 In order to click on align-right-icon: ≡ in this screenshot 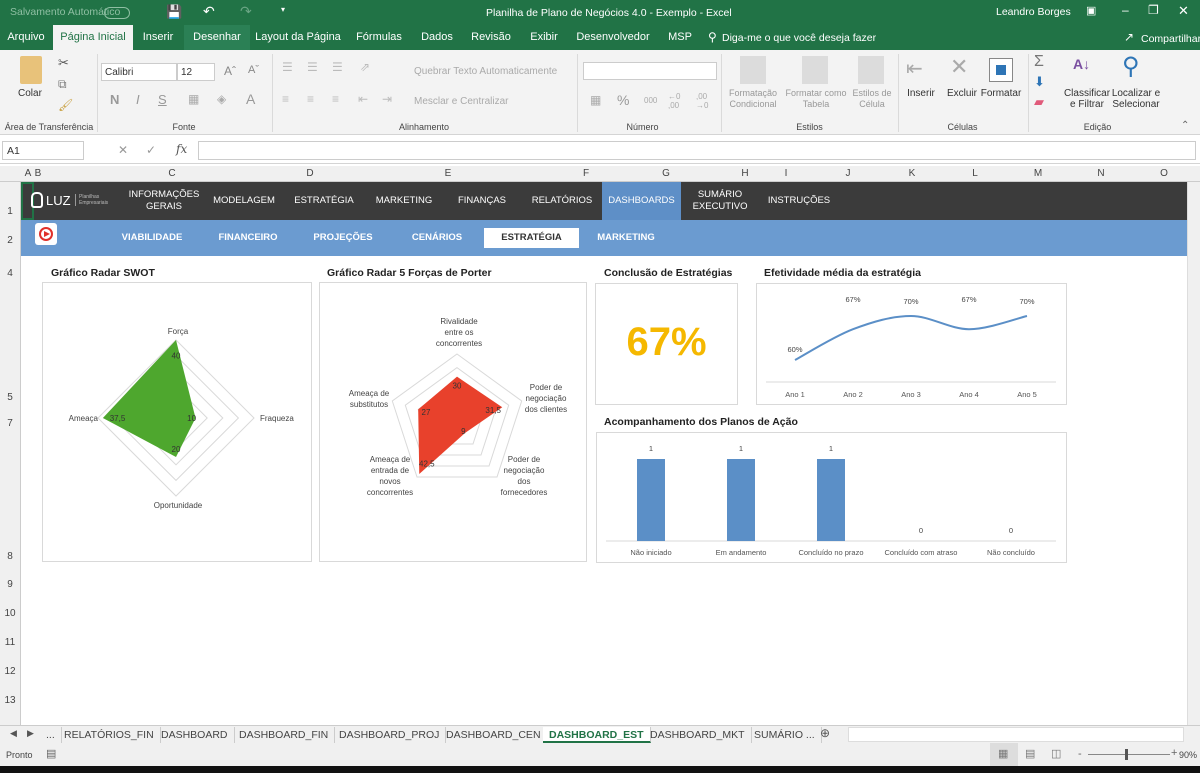, I will do `click(336, 99)`.